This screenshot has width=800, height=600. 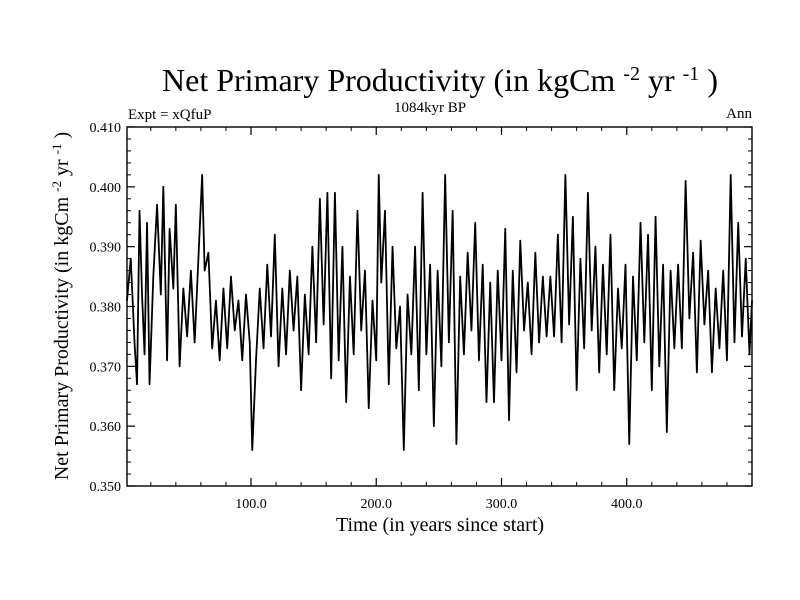 I want to click on chart-title-sup2: -1, so click(x=691, y=74).